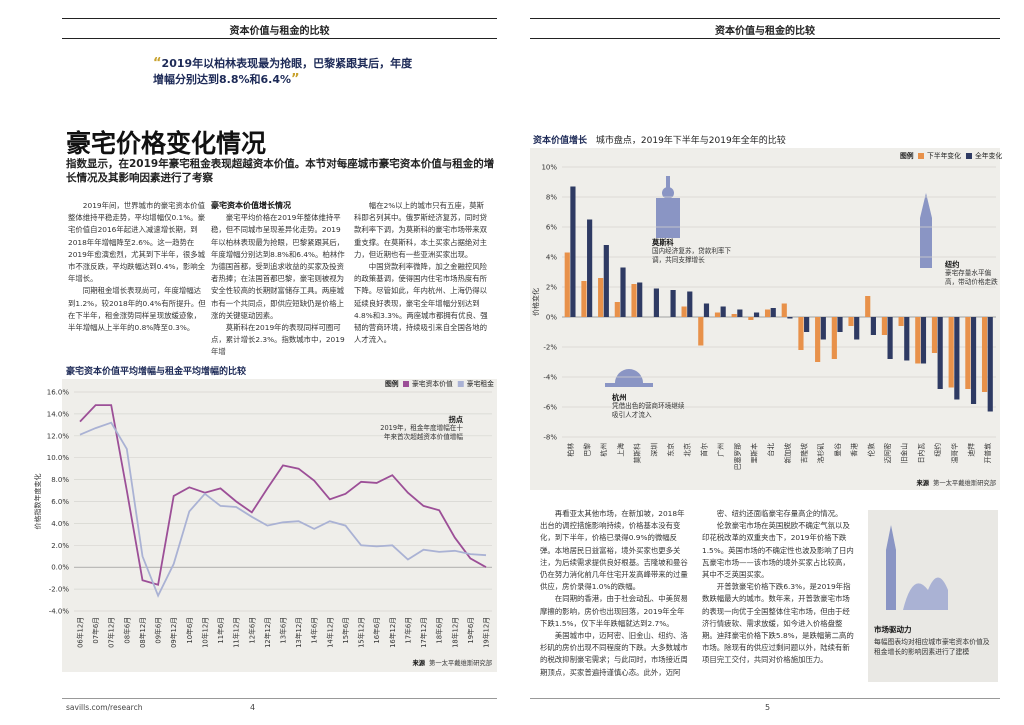  Describe the element at coordinates (480, 383) in the screenshot. I see `legend-label: 豪宅租金` at that location.